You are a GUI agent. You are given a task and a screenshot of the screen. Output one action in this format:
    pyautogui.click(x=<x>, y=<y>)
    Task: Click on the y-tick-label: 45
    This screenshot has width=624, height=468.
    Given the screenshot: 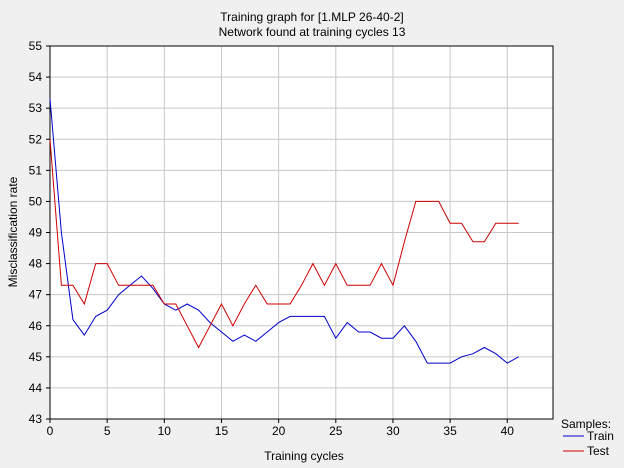 What is the action you would take?
    pyautogui.click(x=36, y=357)
    